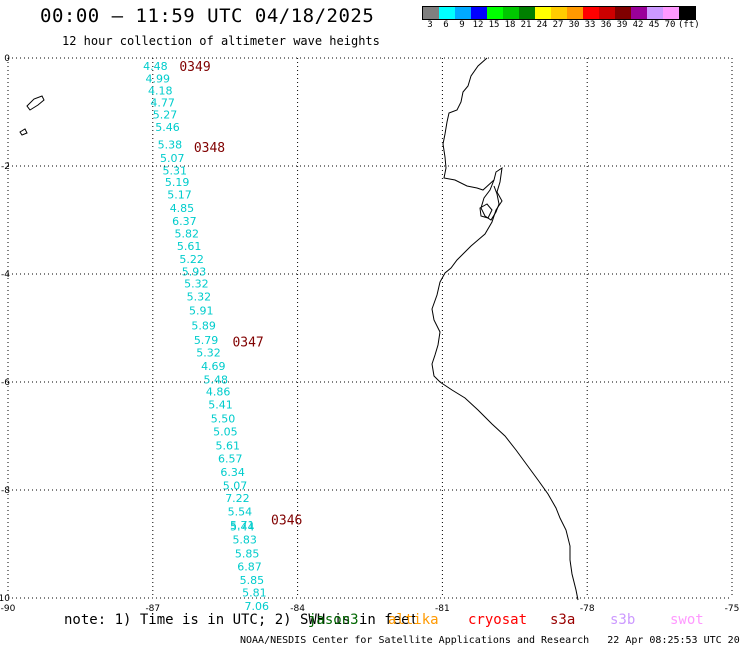 This screenshot has width=740, height=650. I want to click on legend-labels: 3 6 9 12 15 18 21 24 27 30 33 36 39 42 45 70 (ft), so click(561, 25).